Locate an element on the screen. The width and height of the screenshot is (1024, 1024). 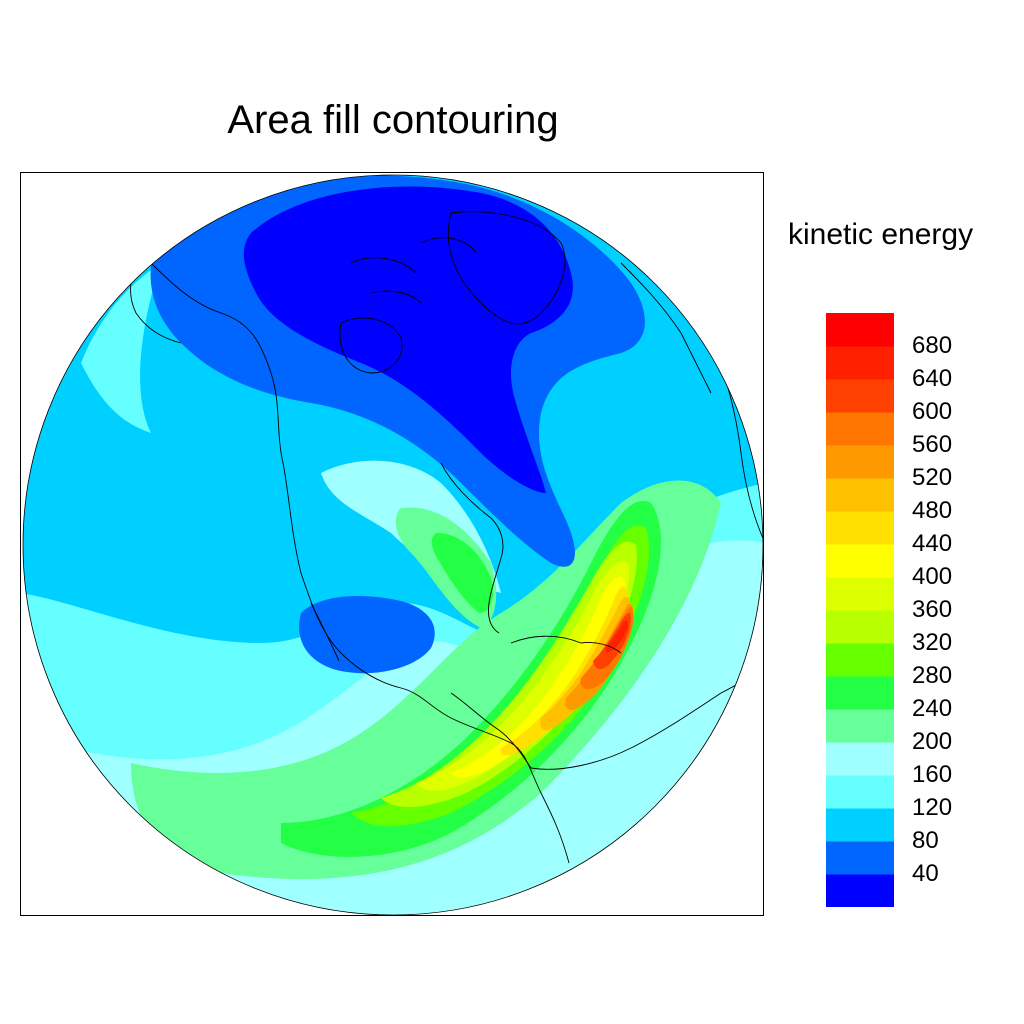
colorbar-svg is located at coordinates (860, 610).